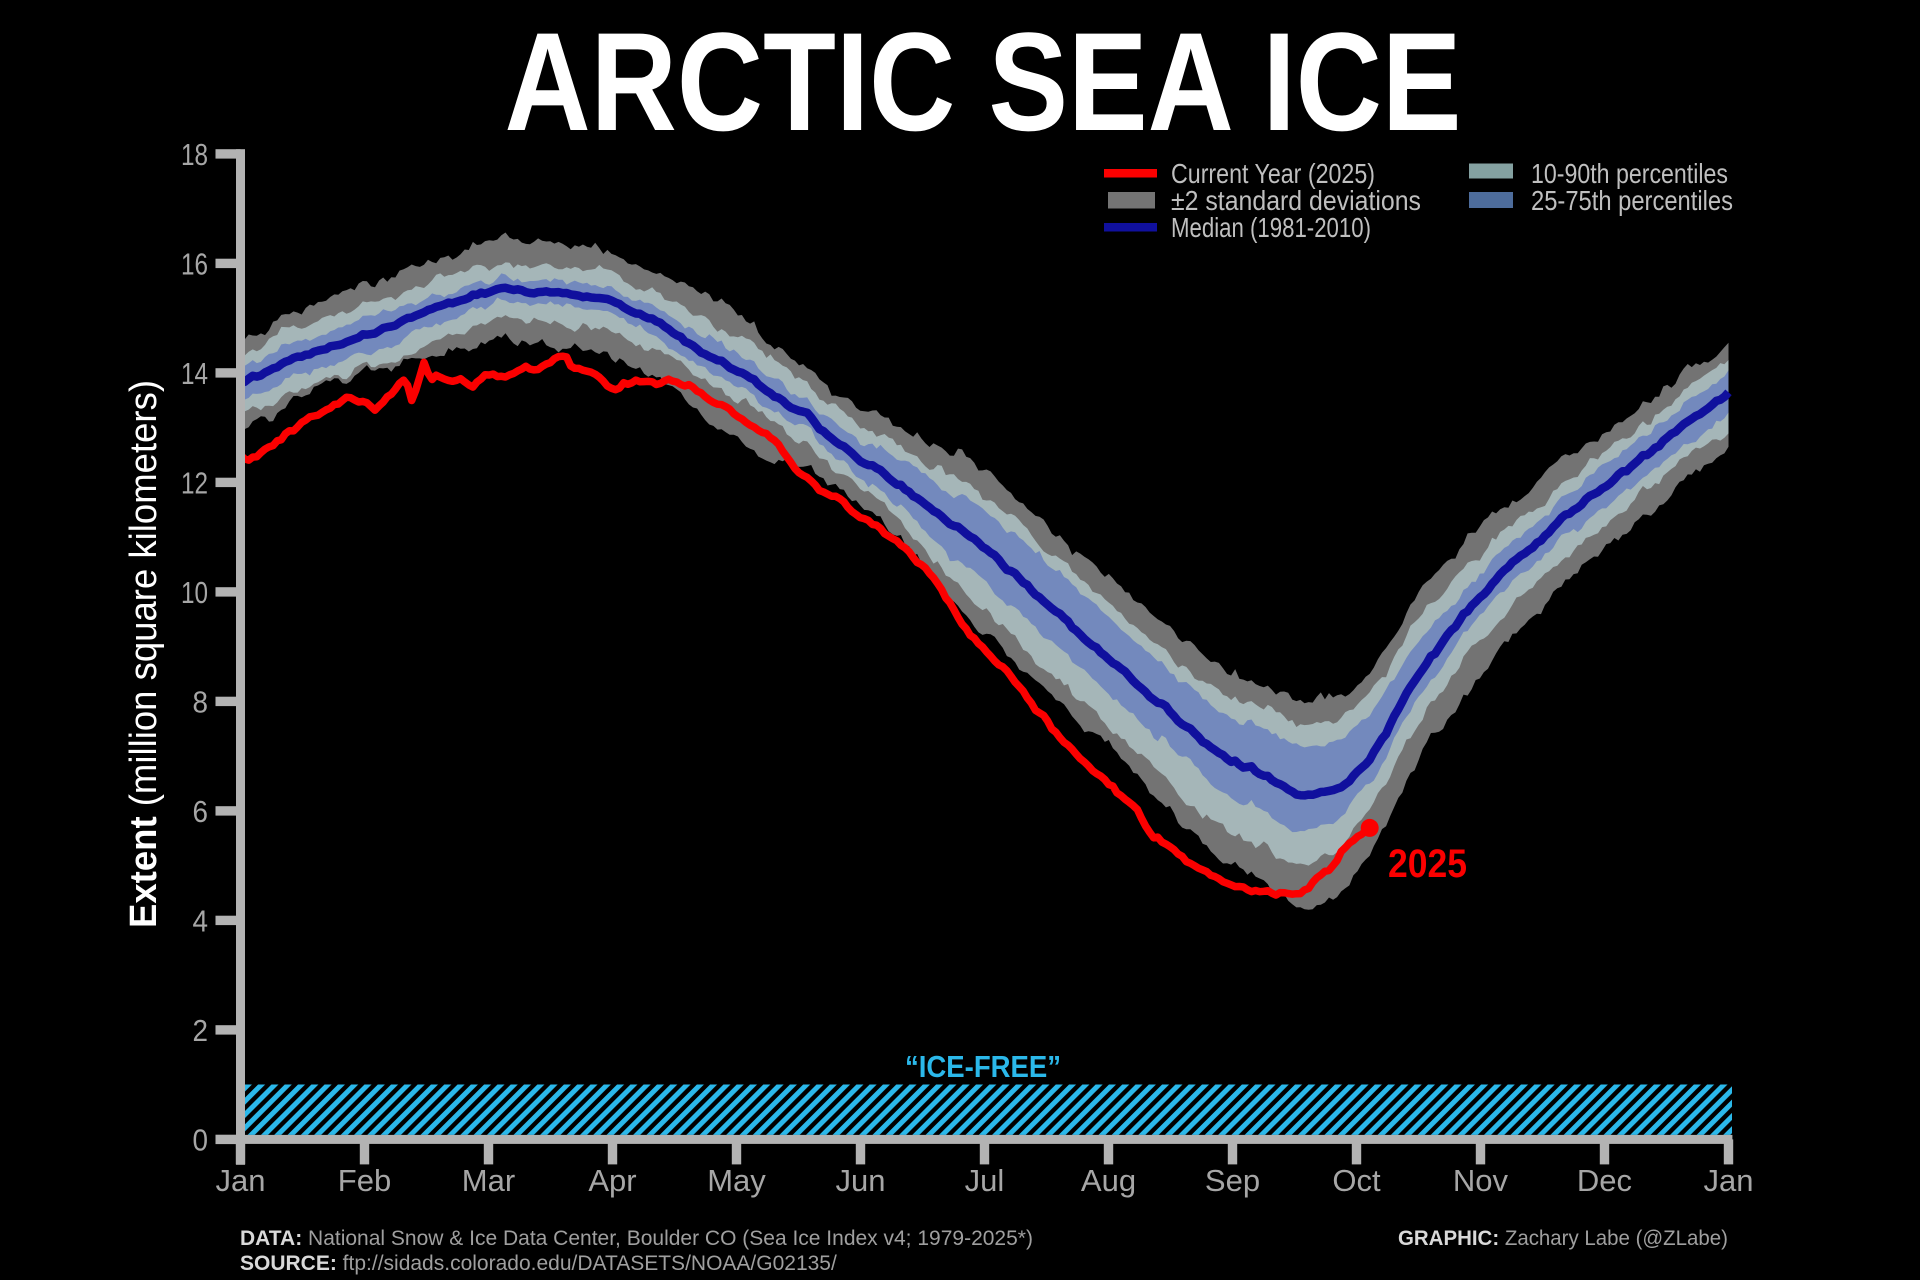  What do you see at coordinates (1629, 173) in the screenshot?
I see `svg-text: 10-90th percentiles` at bounding box center [1629, 173].